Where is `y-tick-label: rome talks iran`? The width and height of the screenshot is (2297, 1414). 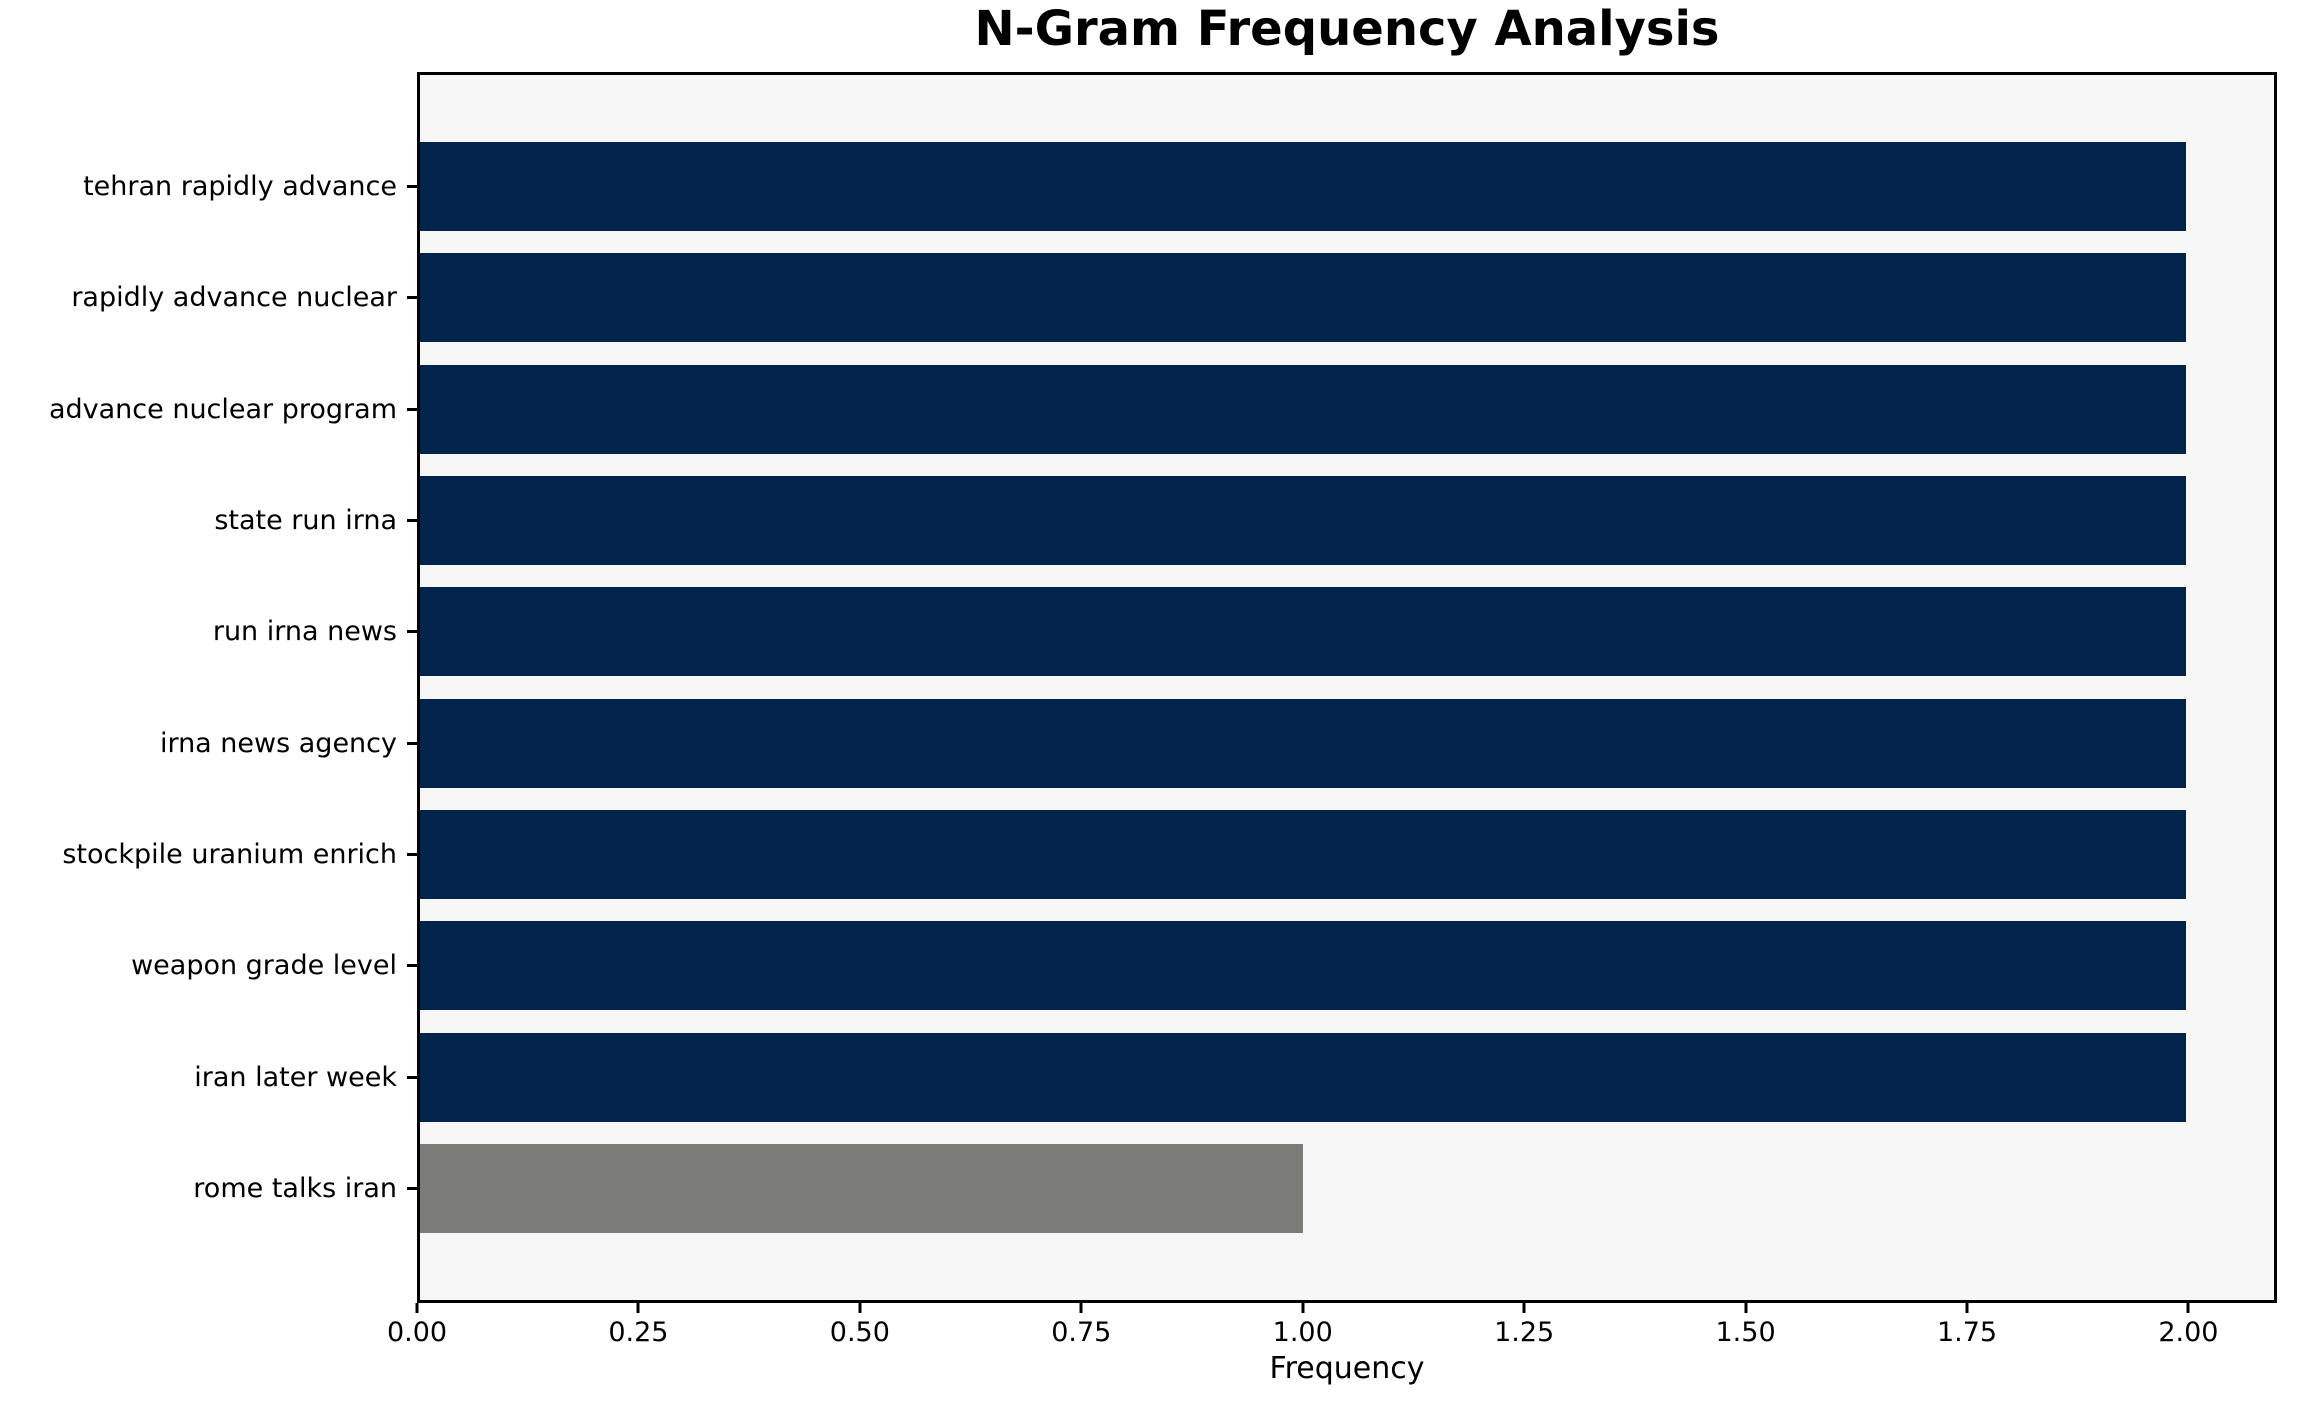 y-tick-label: rome talks iran is located at coordinates (295, 1188).